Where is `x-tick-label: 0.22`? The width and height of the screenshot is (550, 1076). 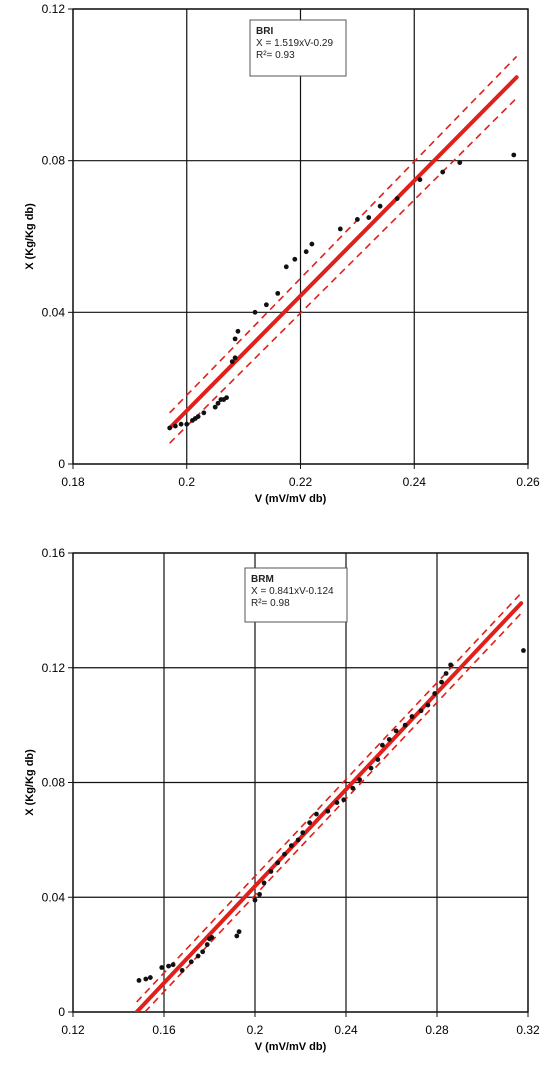
x-tick-label: 0.22 is located at coordinates (301, 482).